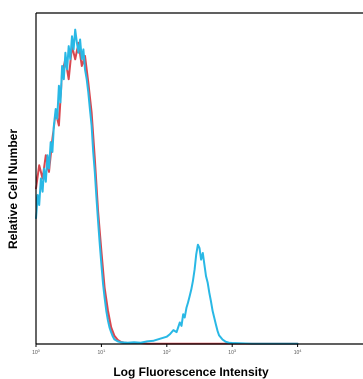 This screenshot has width=363, height=379. Describe the element at coordinates (102, 352) in the screenshot. I see `x-tick-label: 10¹` at that location.